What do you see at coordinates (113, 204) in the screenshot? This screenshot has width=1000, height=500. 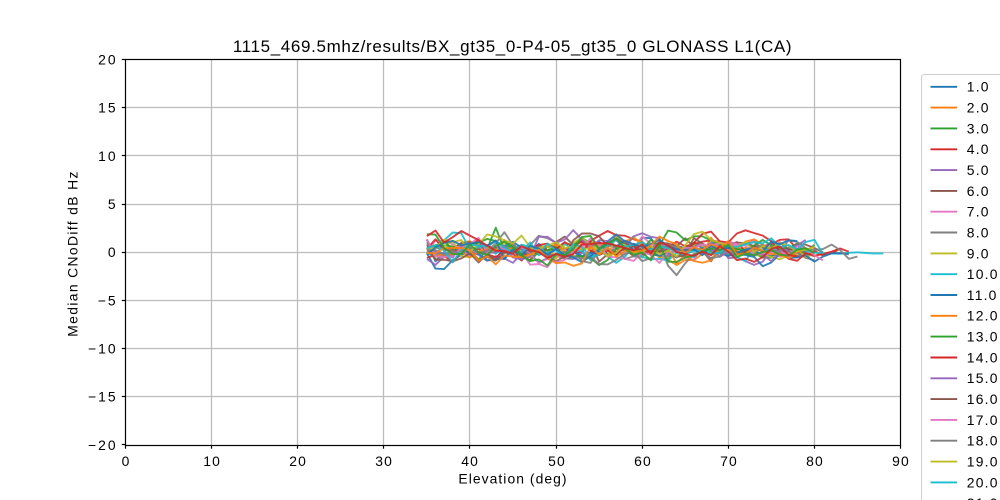 I see `svg-text: 5` at bounding box center [113, 204].